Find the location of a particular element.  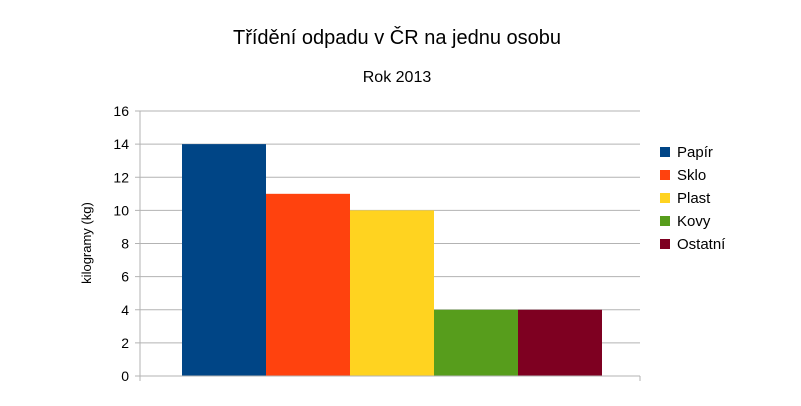

chart-subtitle: Rok 2013 is located at coordinates (397, 77).